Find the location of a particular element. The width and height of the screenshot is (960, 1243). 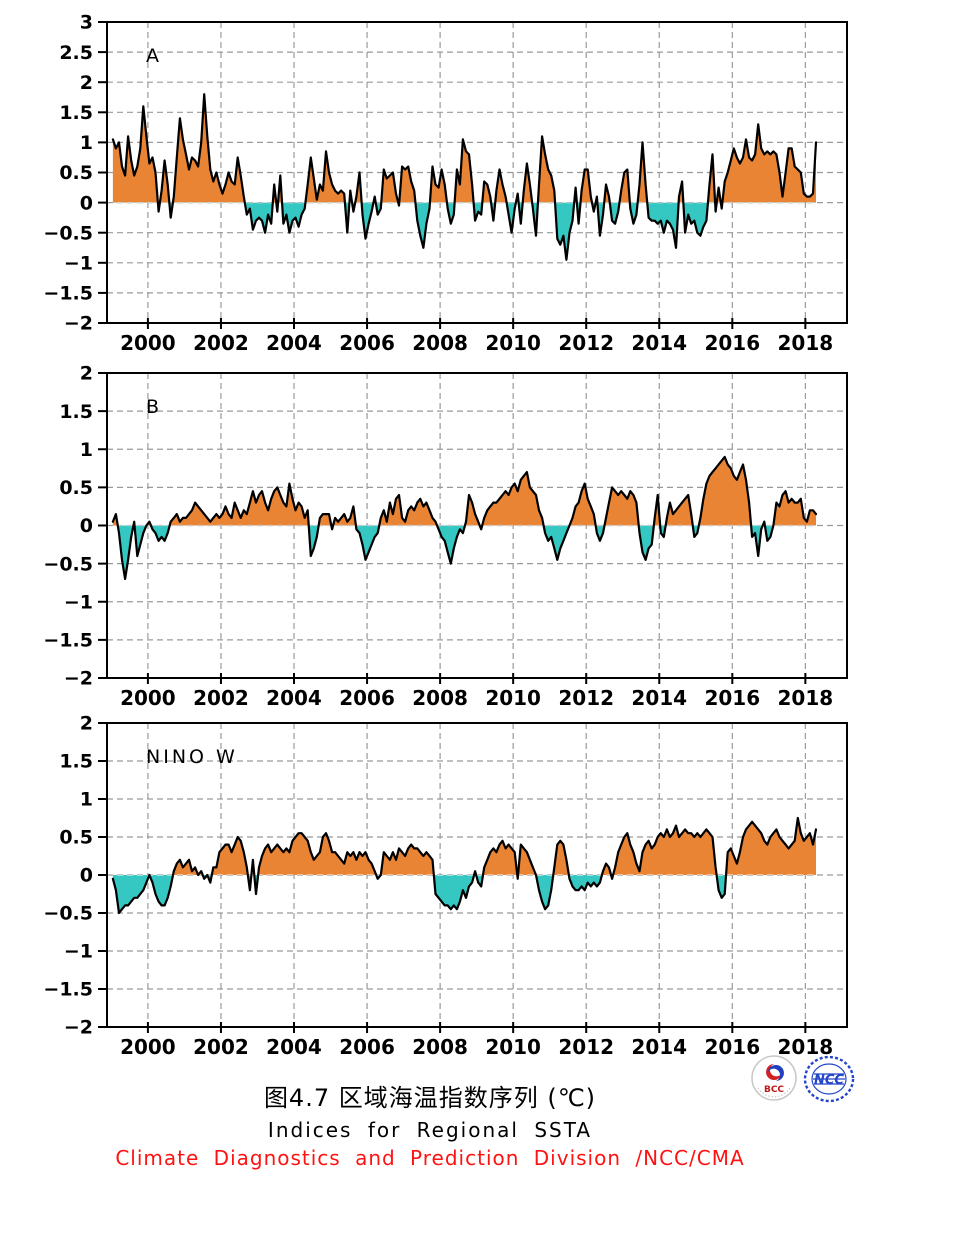

ncc-logo: NCC is located at coordinates (829, 1079).